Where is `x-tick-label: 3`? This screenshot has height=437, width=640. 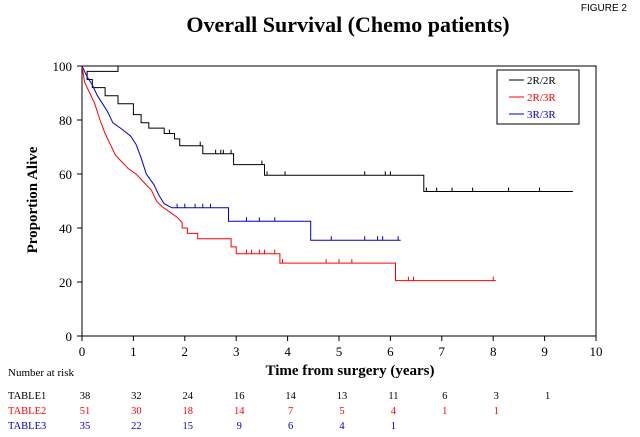 x-tick-label: 3 is located at coordinates (236, 351).